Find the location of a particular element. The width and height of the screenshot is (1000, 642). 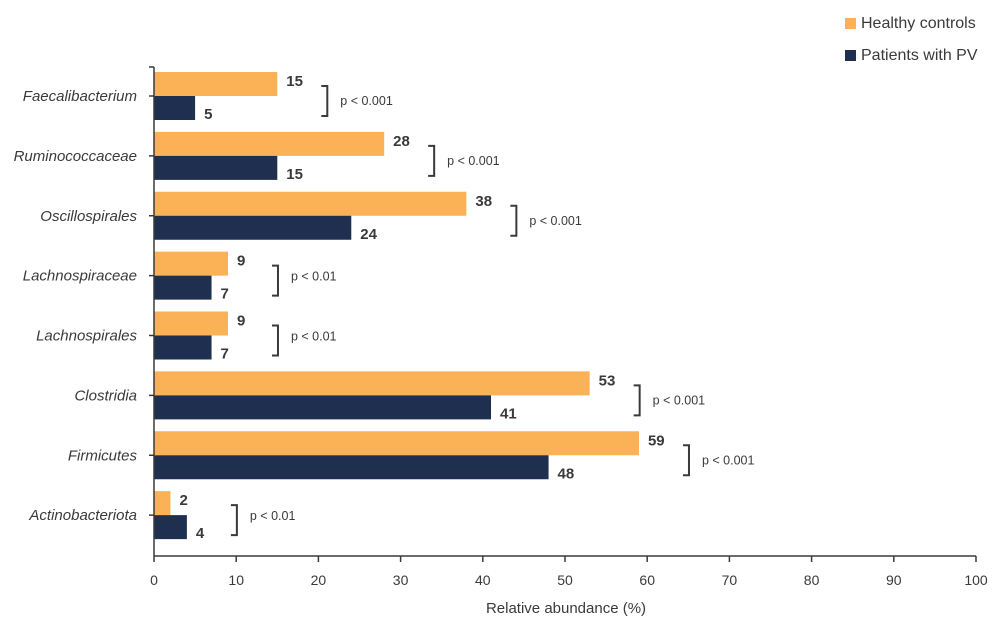

category-label-1: Ruminococcaceae is located at coordinates (75, 156).